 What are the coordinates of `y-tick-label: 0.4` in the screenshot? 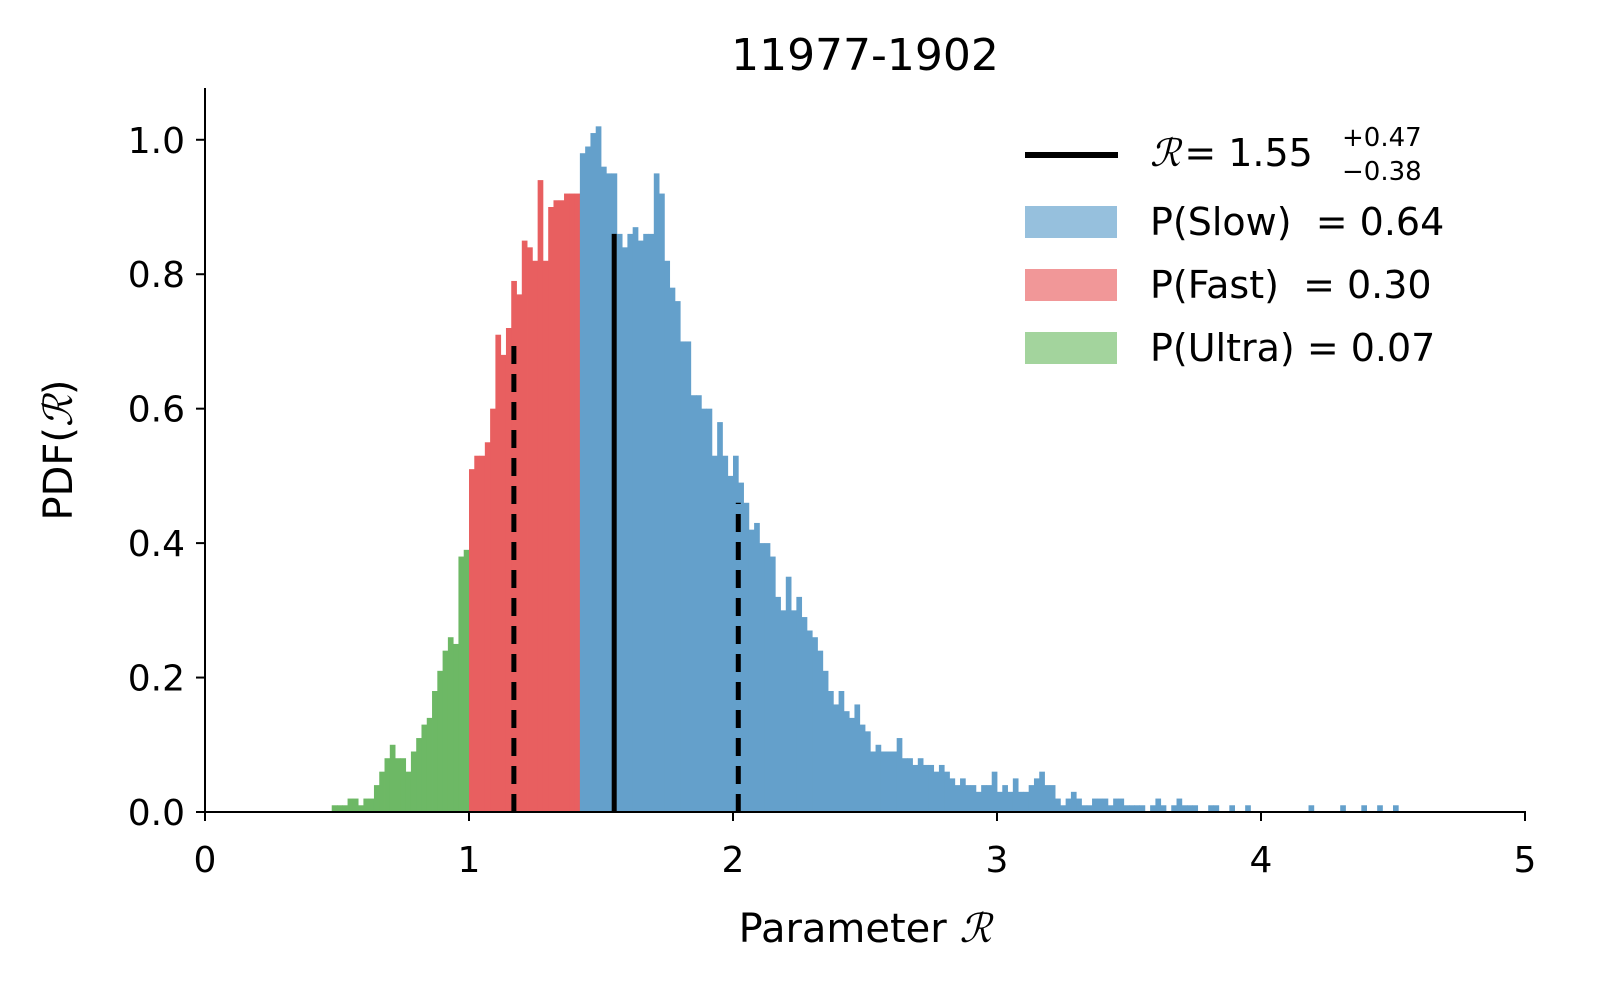 It's located at (156, 544).